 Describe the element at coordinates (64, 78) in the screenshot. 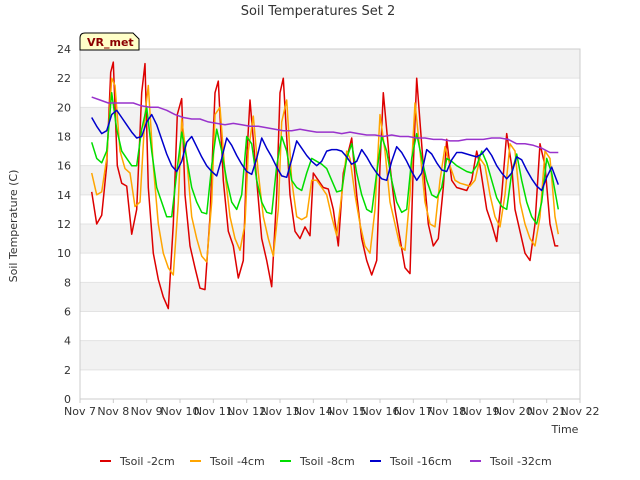

I see `y-tick-label: 22` at that location.